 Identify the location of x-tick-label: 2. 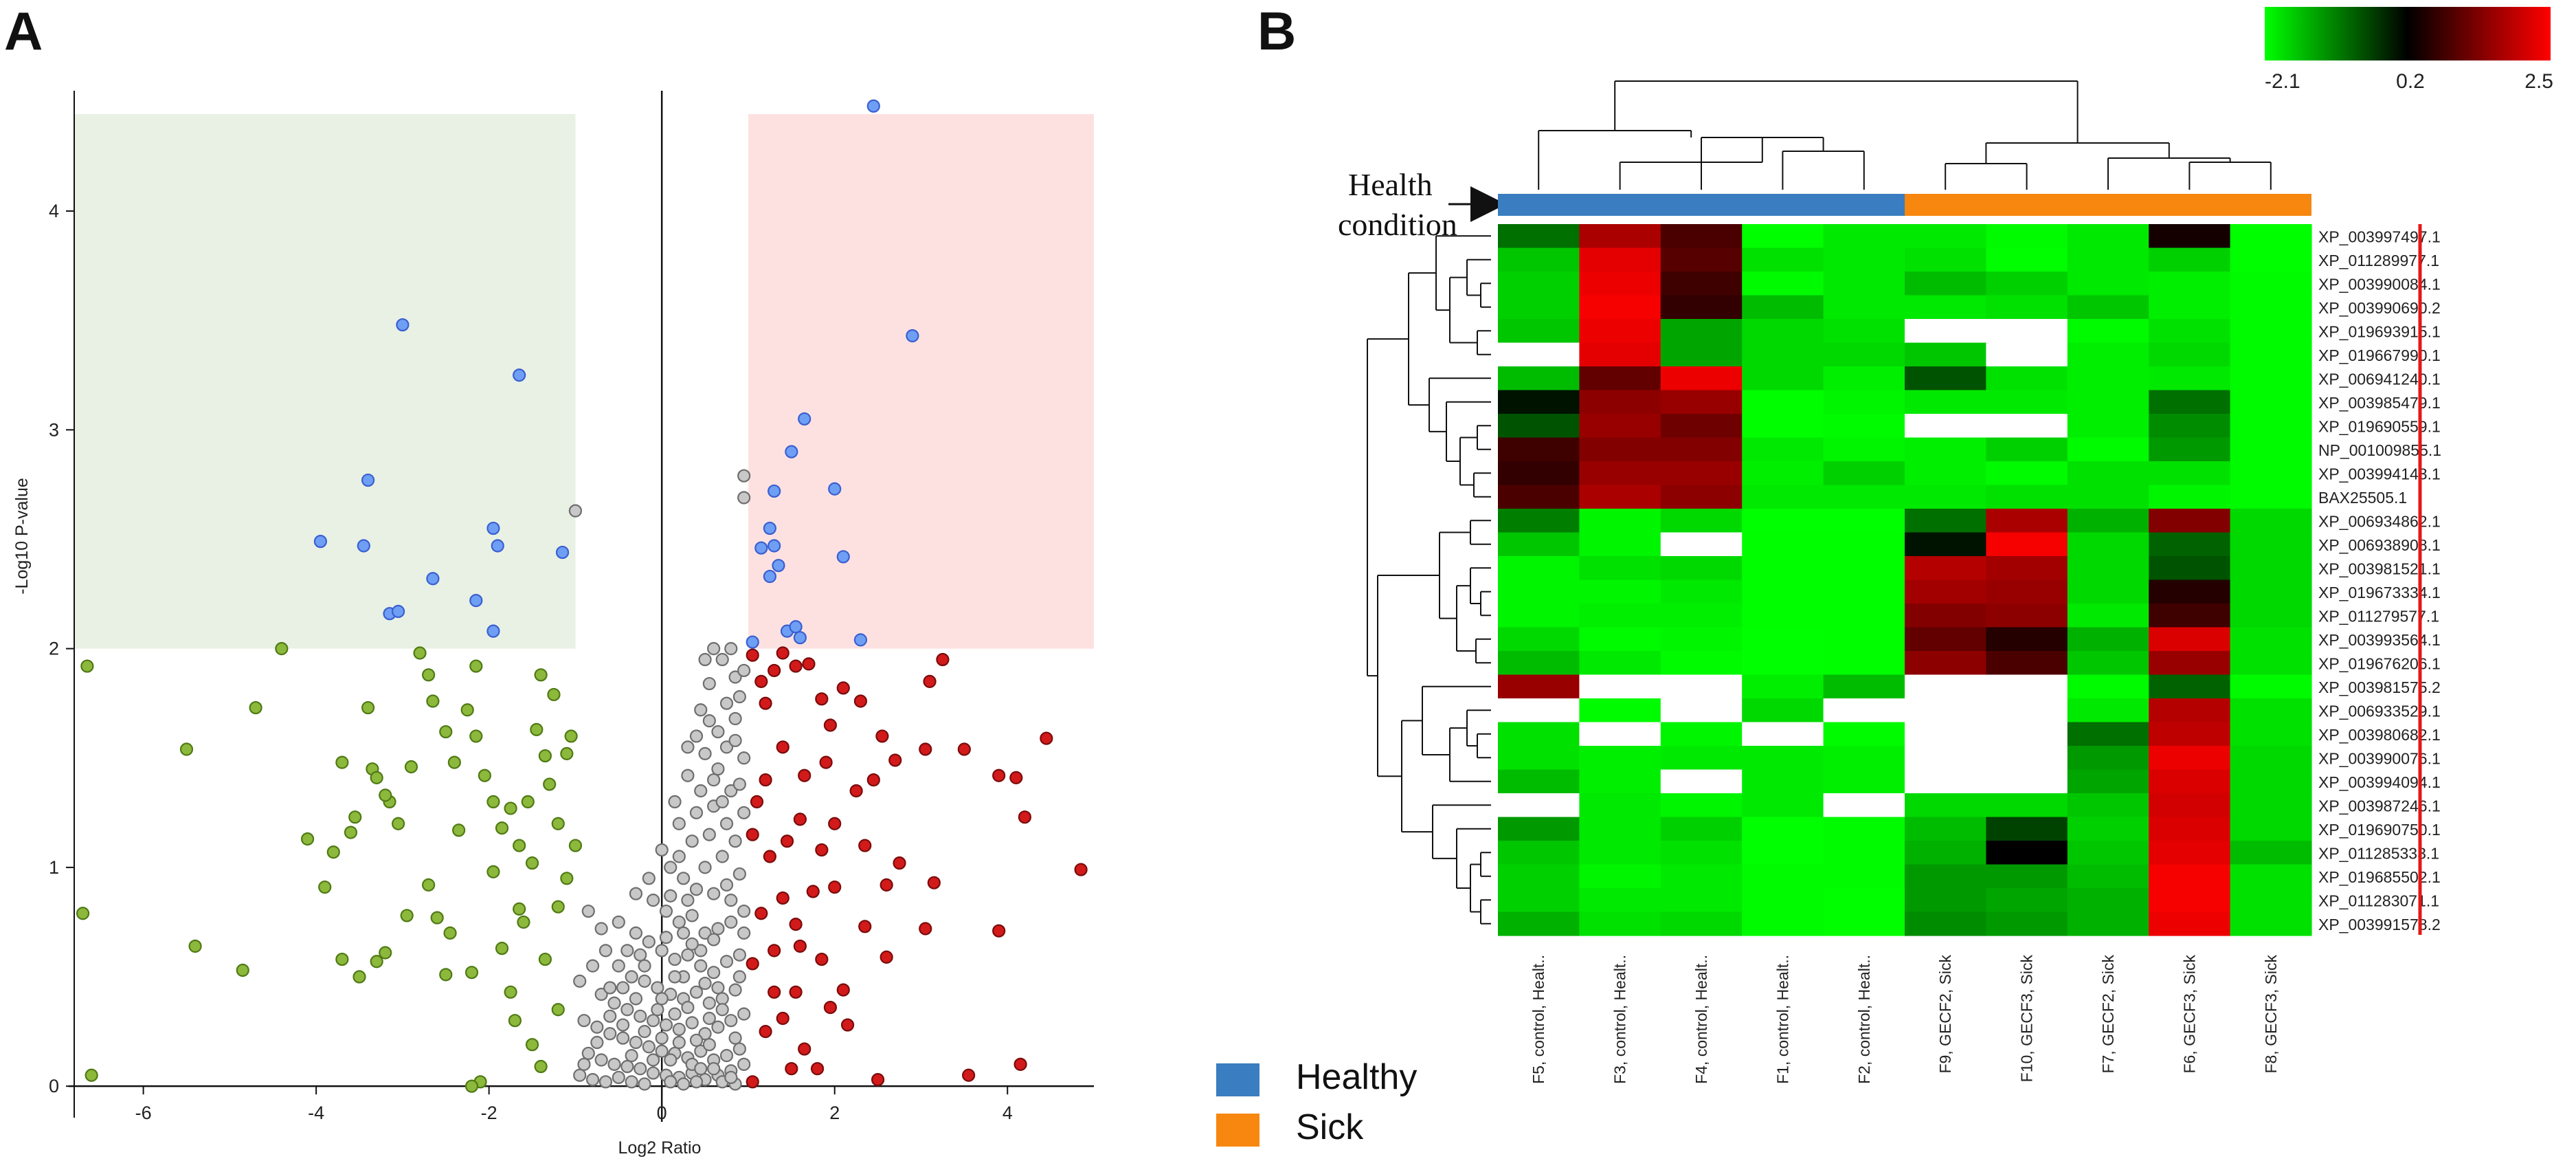
(834, 1113).